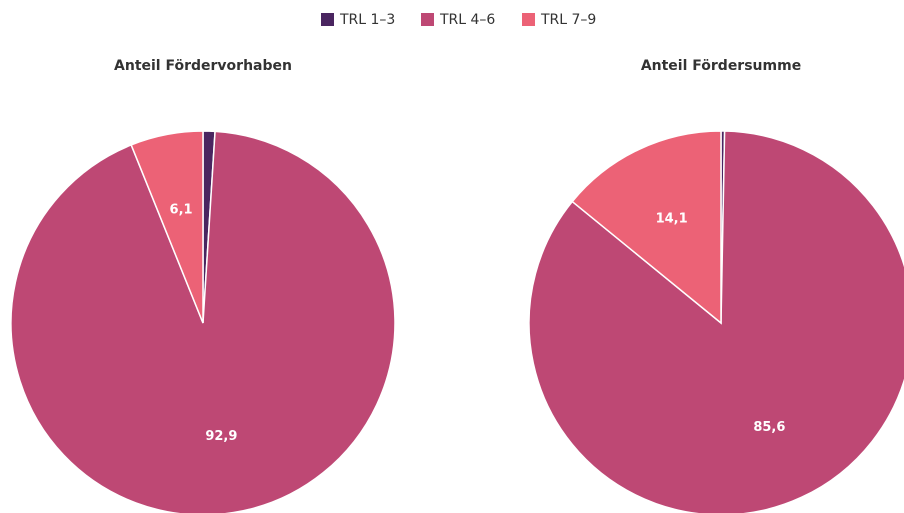  What do you see at coordinates (568, 20) in the screenshot?
I see `legend-label: TRL 7–9` at bounding box center [568, 20].